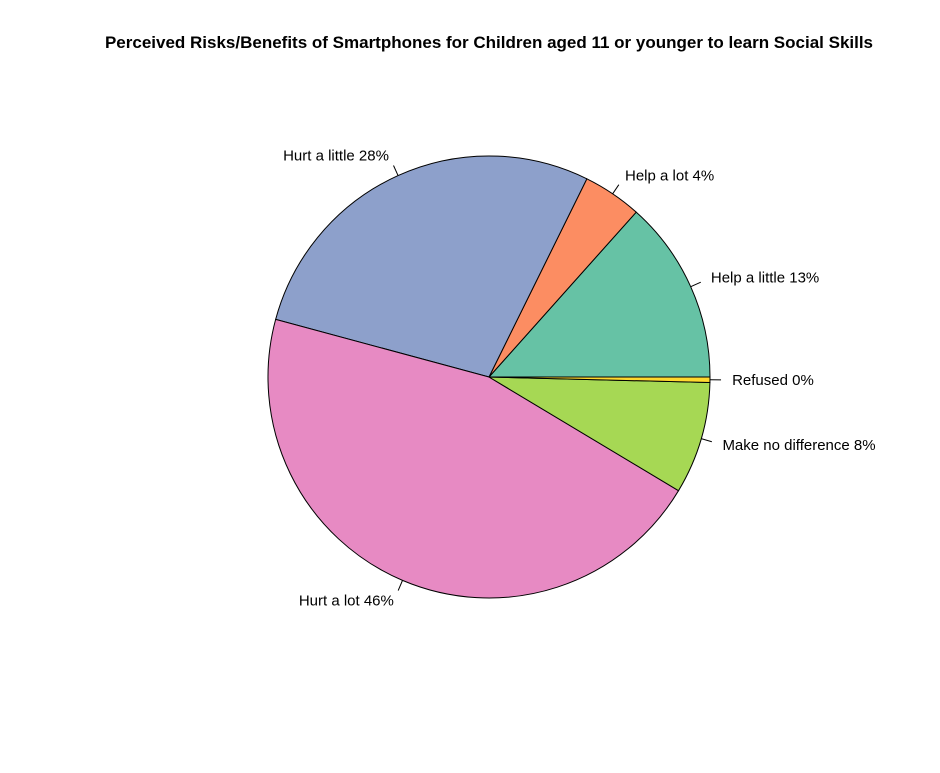 This screenshot has width=940, height=773. What do you see at coordinates (765, 278) in the screenshot?
I see `slice-label-help-a-little: Help a little 13%` at bounding box center [765, 278].